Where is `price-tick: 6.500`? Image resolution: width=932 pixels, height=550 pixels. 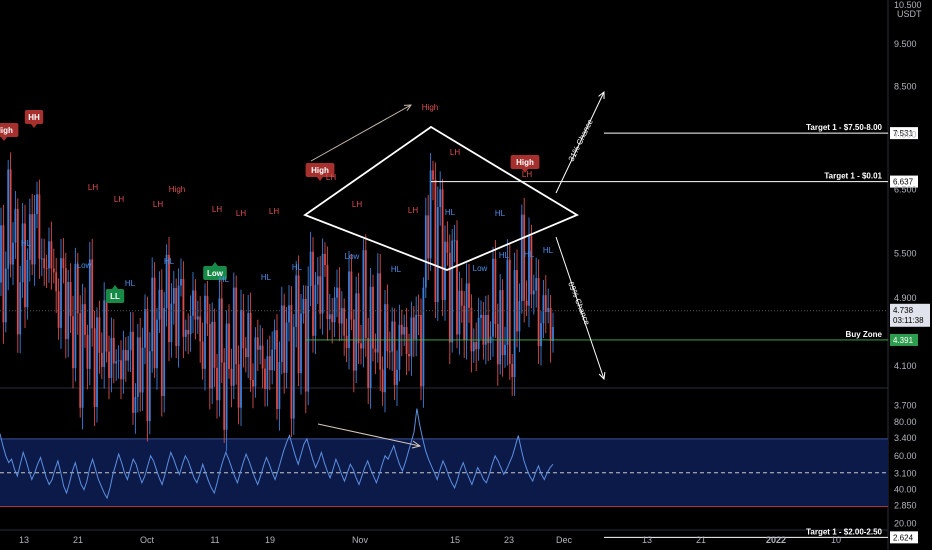 price-tick: 6.500 is located at coordinates (905, 190).